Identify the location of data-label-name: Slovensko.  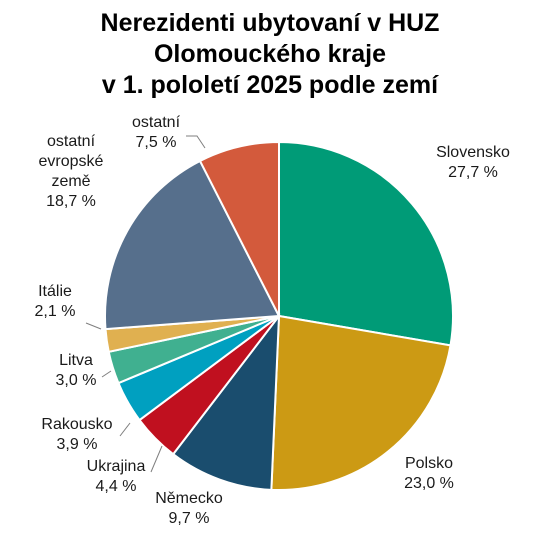
(473, 152).